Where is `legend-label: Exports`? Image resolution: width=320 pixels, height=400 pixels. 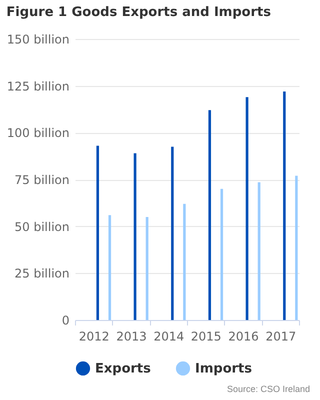 legend-label: Exports is located at coordinates (123, 368).